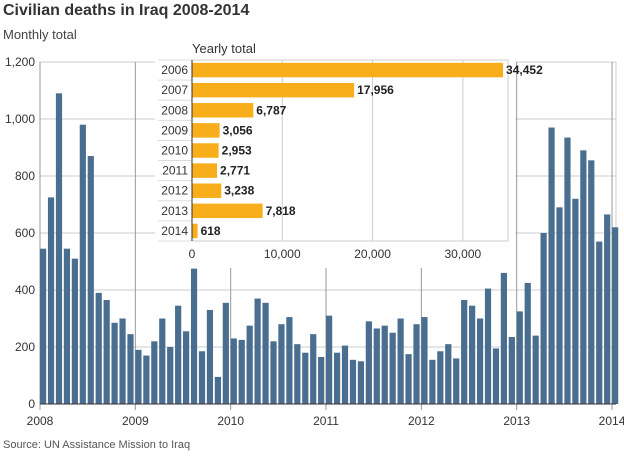 Image resolution: width=624 pixels, height=460 pixels. What do you see at coordinates (174, 151) in the screenshot?
I see `inset-category-label: 2010` at bounding box center [174, 151].